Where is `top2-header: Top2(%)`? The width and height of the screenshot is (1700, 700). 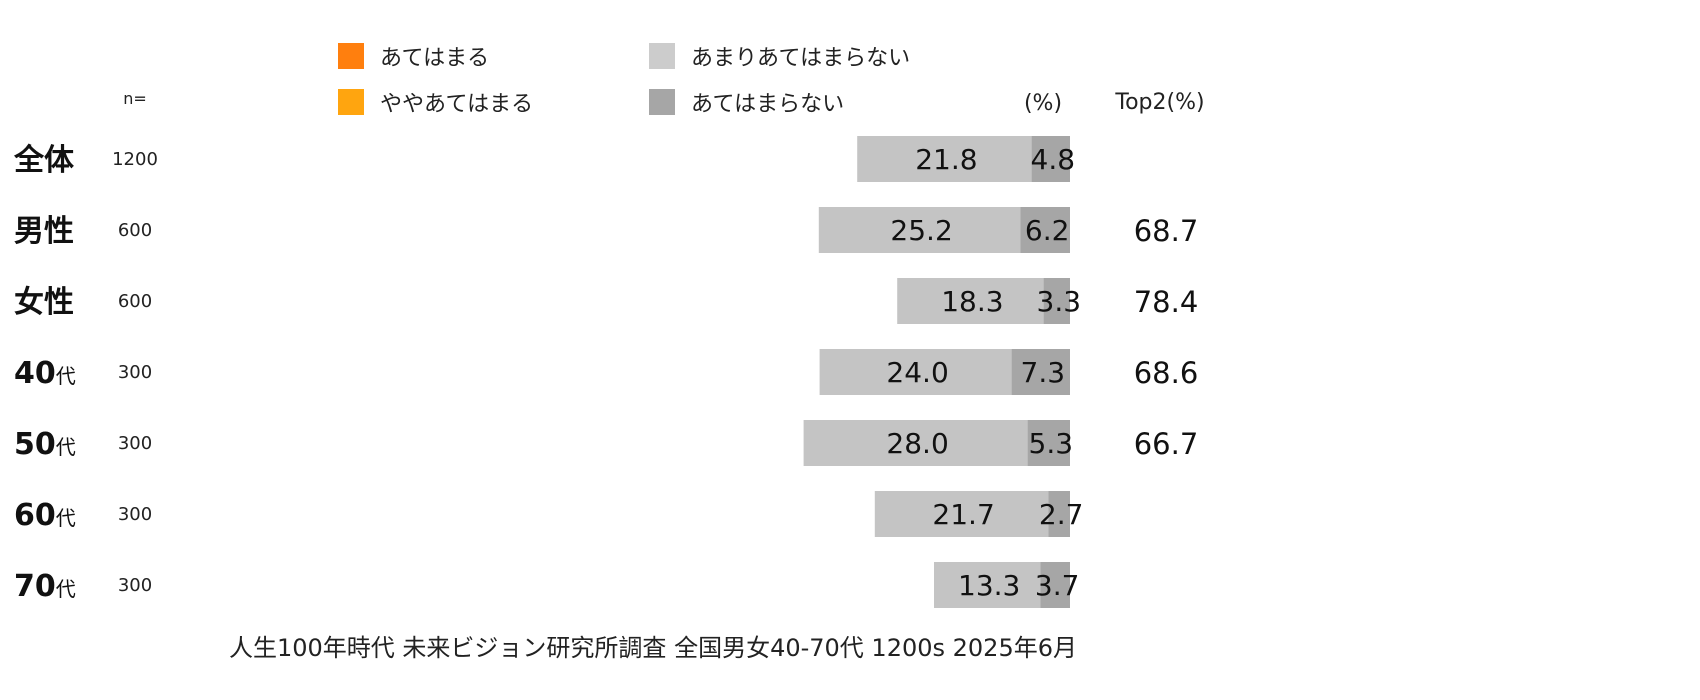
top2-header: Top2(%) is located at coordinates (1159, 102).